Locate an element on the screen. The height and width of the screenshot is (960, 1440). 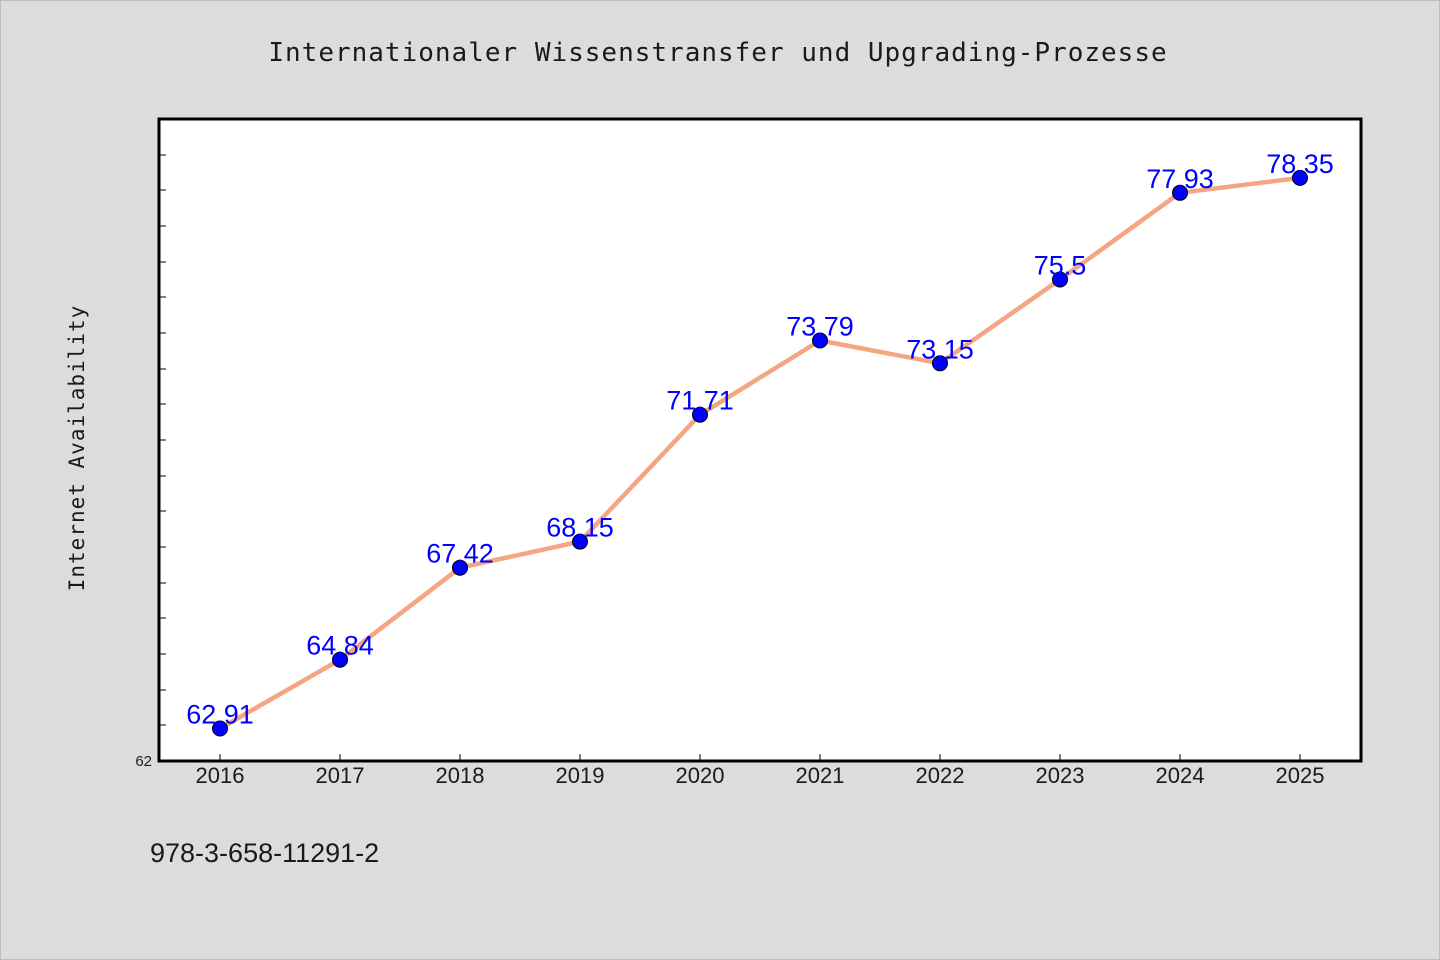
y-axis-label: Internet Availability is located at coordinates (77, 448).